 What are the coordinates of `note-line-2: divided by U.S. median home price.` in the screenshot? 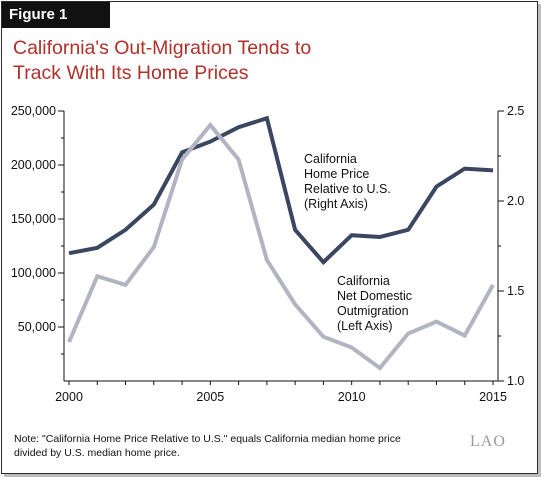 It's located at (97, 453).